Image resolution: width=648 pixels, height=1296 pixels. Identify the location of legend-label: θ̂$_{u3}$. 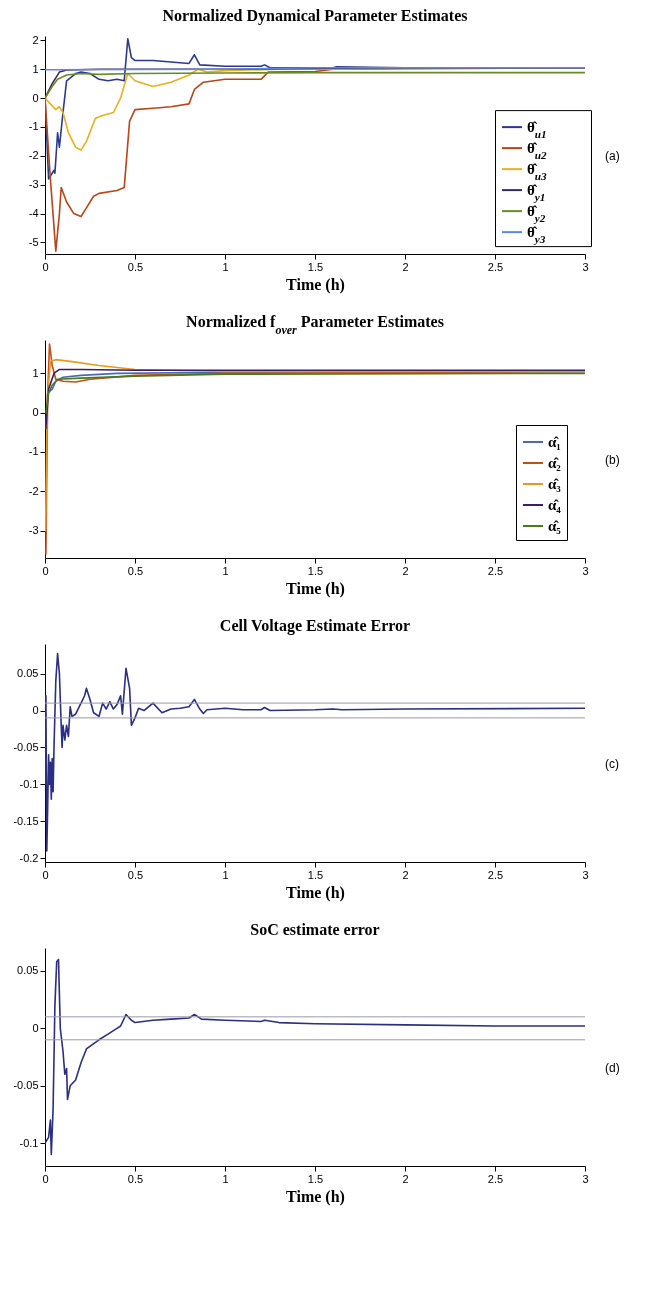
(537, 172).